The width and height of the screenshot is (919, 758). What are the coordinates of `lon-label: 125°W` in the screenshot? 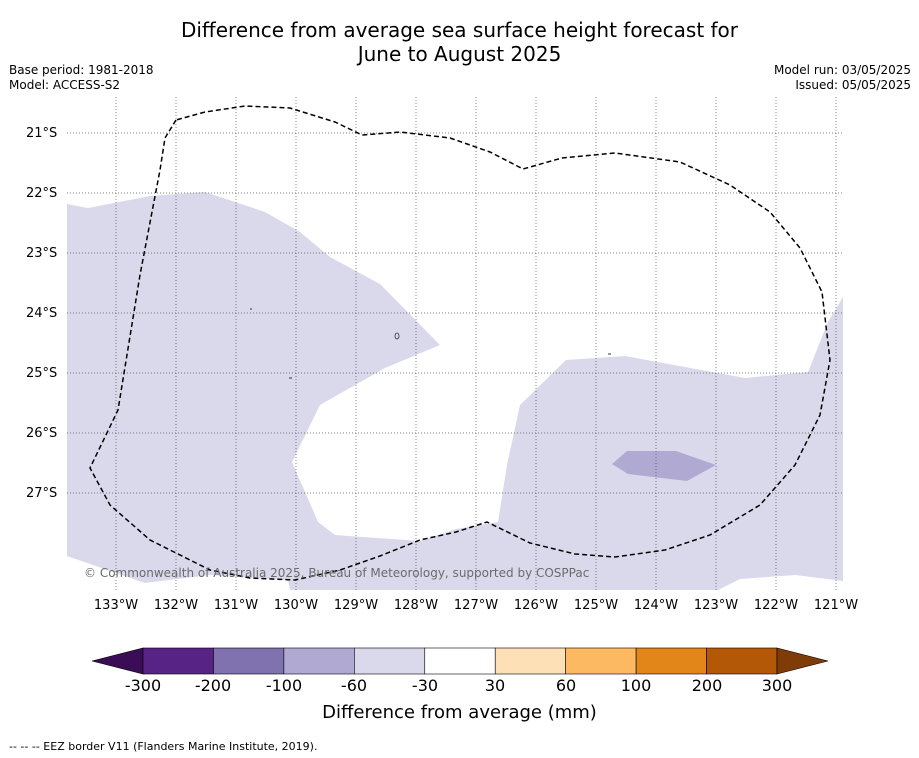 It's located at (596, 605).